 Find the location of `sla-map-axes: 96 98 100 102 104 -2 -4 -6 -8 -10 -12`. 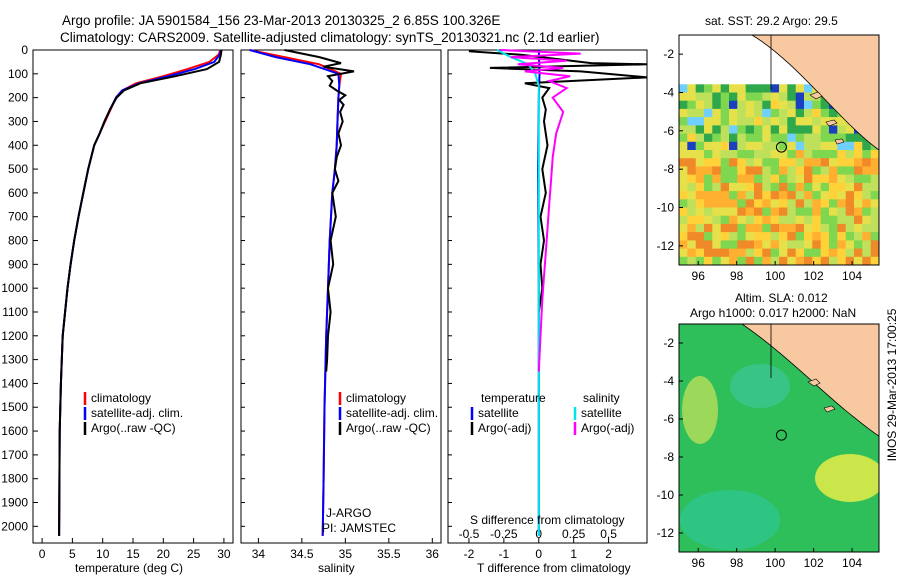

sla-map-axes: 96 98 100 102 104 -2 -4 -6 -8 -10 -12 is located at coordinates (760, 453).